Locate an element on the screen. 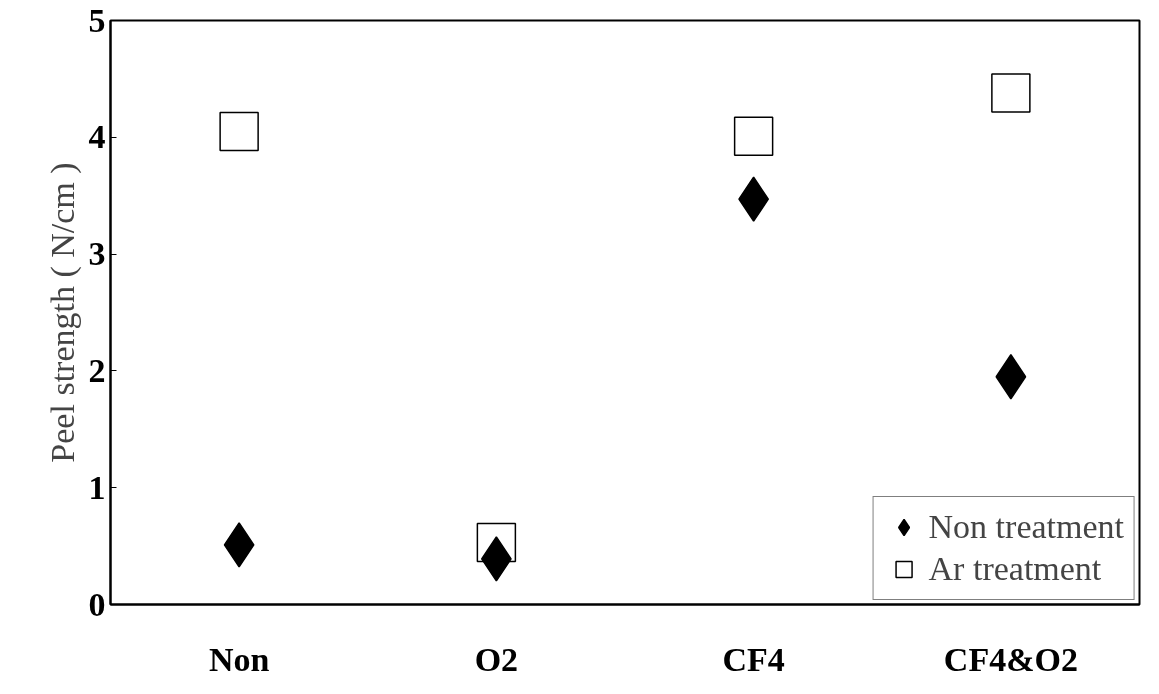  y-axis-title: Peel strength ( N/cm ) is located at coordinates (62, 312).